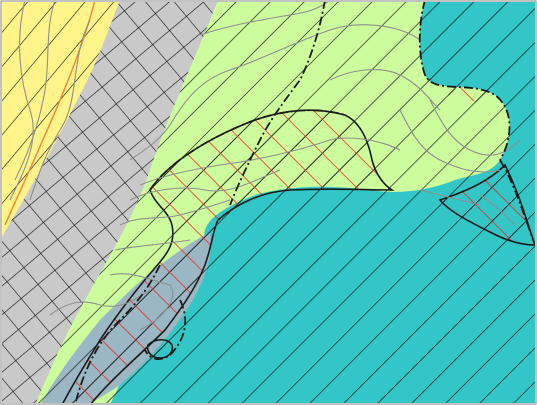  I want to click on red-hatch-corridor-top, so click(458, 85).